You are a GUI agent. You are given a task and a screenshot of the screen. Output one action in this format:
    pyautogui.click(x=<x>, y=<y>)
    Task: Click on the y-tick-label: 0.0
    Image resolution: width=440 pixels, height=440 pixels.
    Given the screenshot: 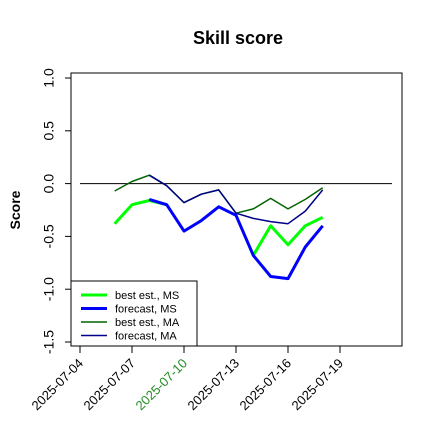 What is the action you would take?
    pyautogui.click(x=49, y=184)
    